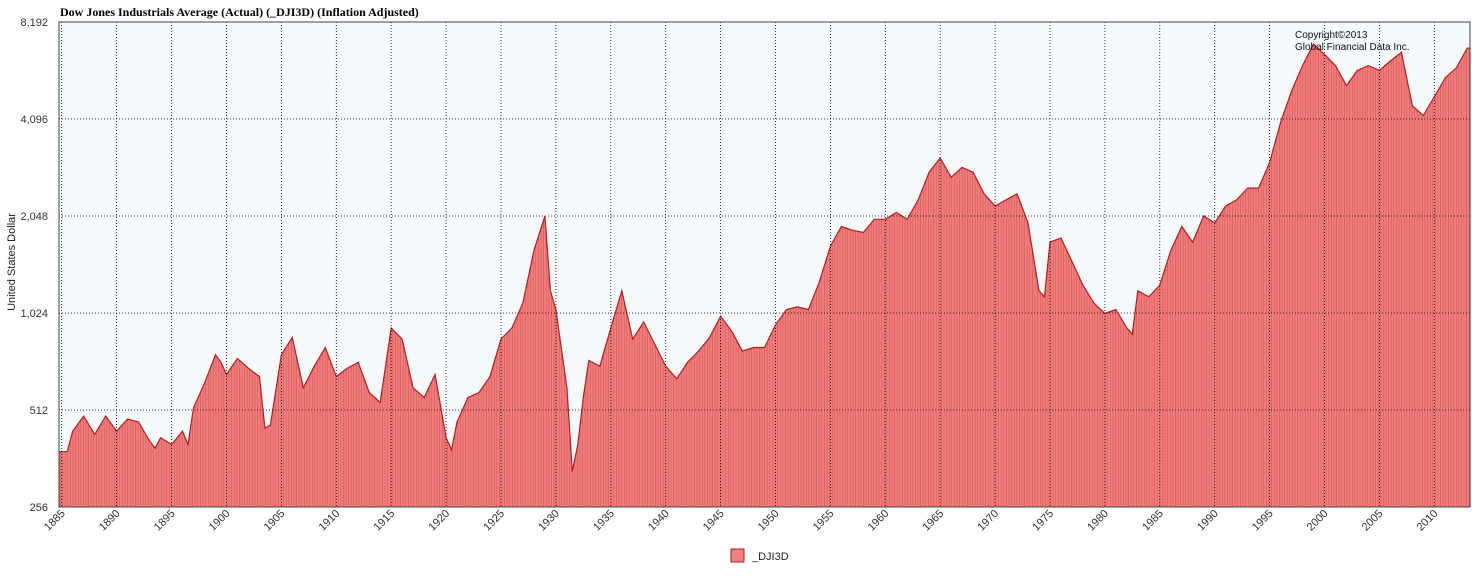  What do you see at coordinates (1428, 521) in the screenshot?
I see `x-tick-label: 2010` at bounding box center [1428, 521].